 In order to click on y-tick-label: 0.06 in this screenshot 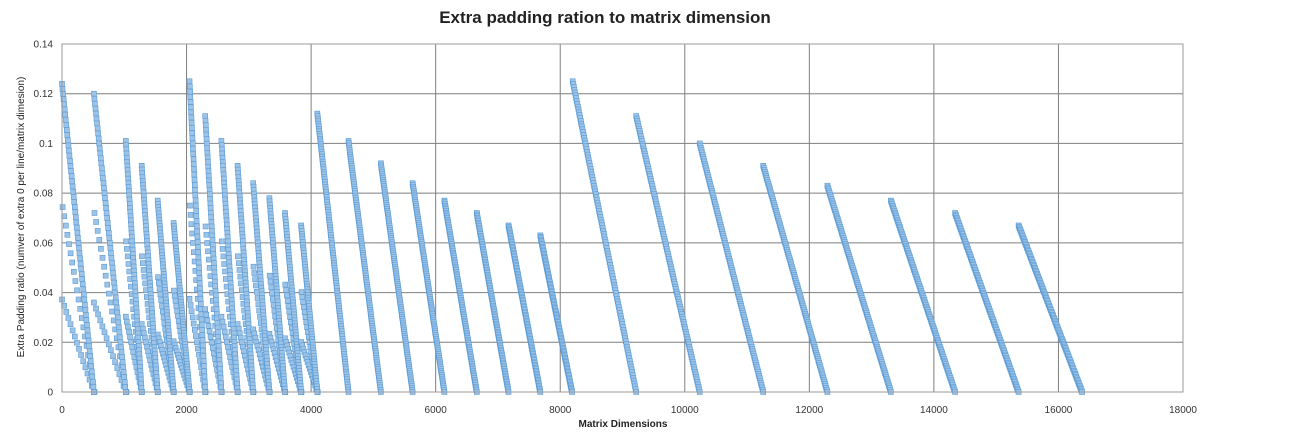, I will do `click(44, 243)`.